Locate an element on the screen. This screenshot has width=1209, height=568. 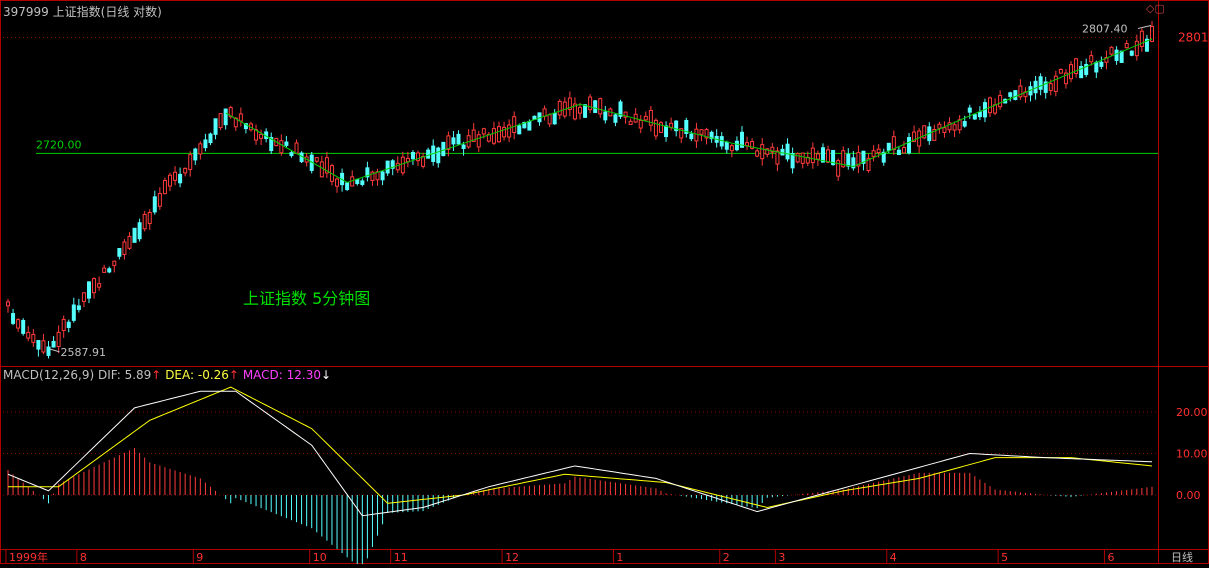
high-price-label: 2807.40 is located at coordinates (1105, 28).